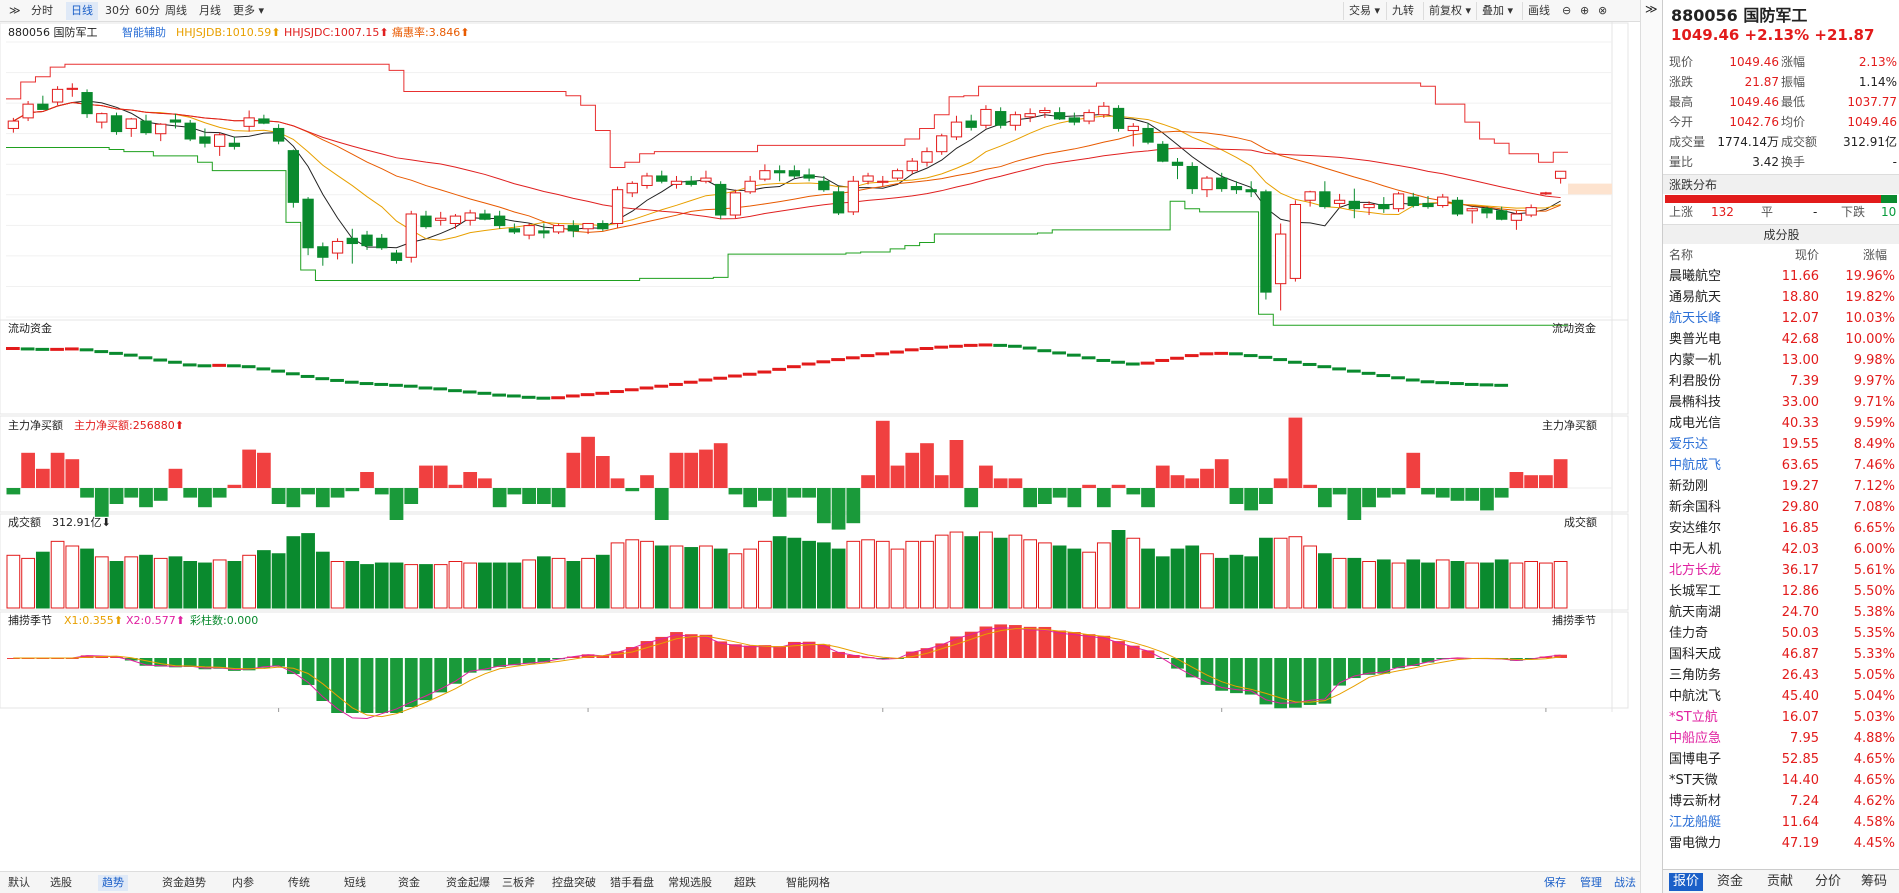  Describe the element at coordinates (1781, 633) in the screenshot. I see `constituent-row: 佳力奇 50.03 5.35%` at that location.